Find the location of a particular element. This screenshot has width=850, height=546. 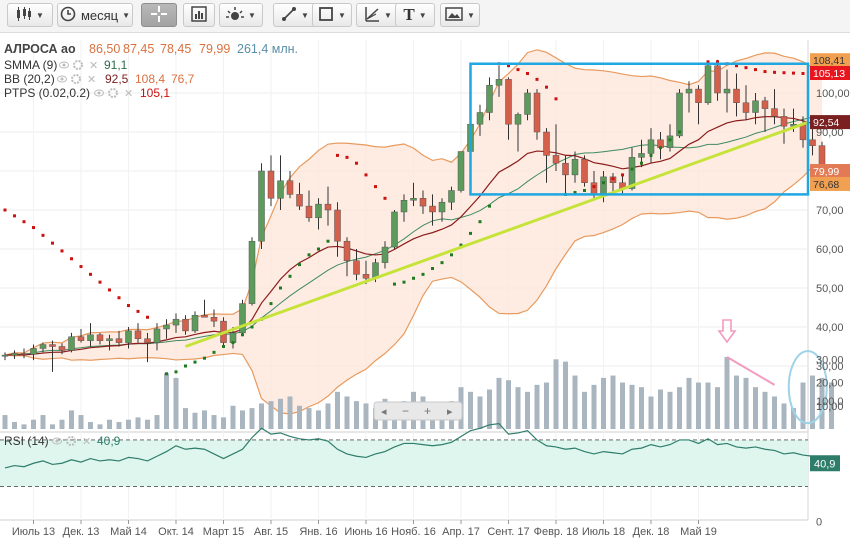

crosshair-button is located at coordinates (159, 15).